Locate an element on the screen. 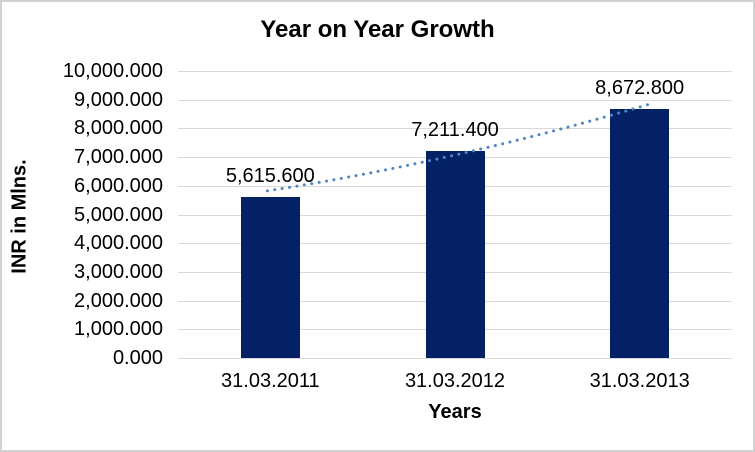 Image resolution: width=755 pixels, height=452 pixels. y-tick-label: 9,000.000 is located at coordinates (118, 99).